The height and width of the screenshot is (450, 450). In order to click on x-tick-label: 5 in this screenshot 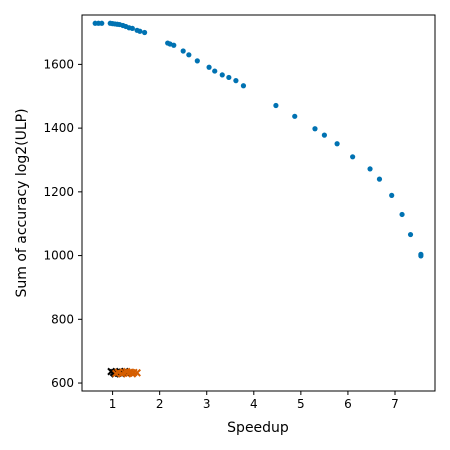, I will do `click(301, 404)`.